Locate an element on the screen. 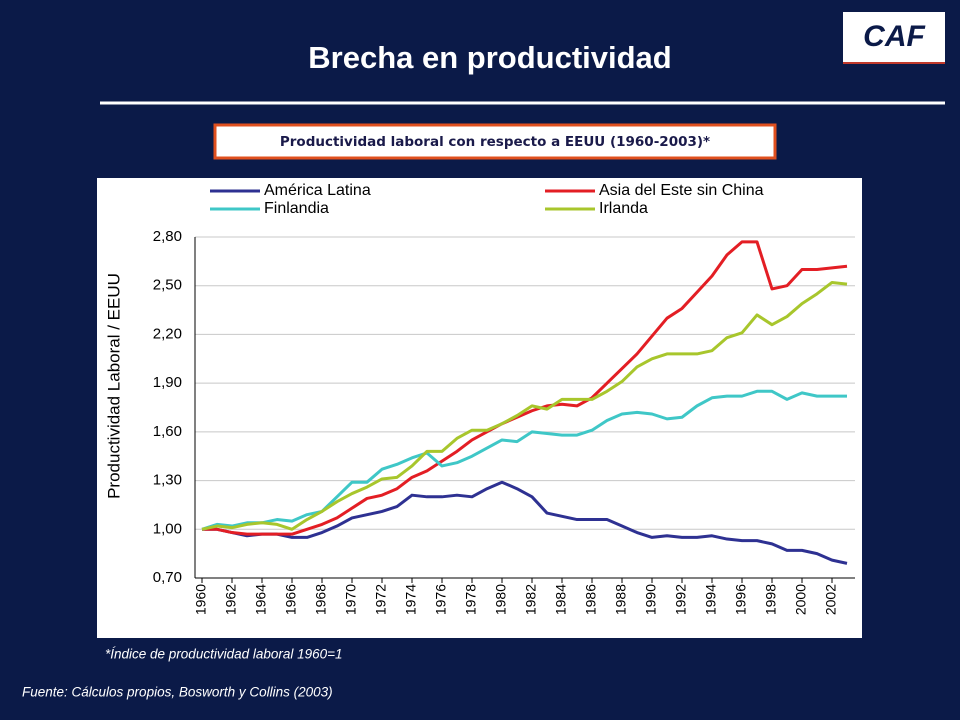 This screenshot has width=960, height=720. logo-box is located at coordinates (894, 37).